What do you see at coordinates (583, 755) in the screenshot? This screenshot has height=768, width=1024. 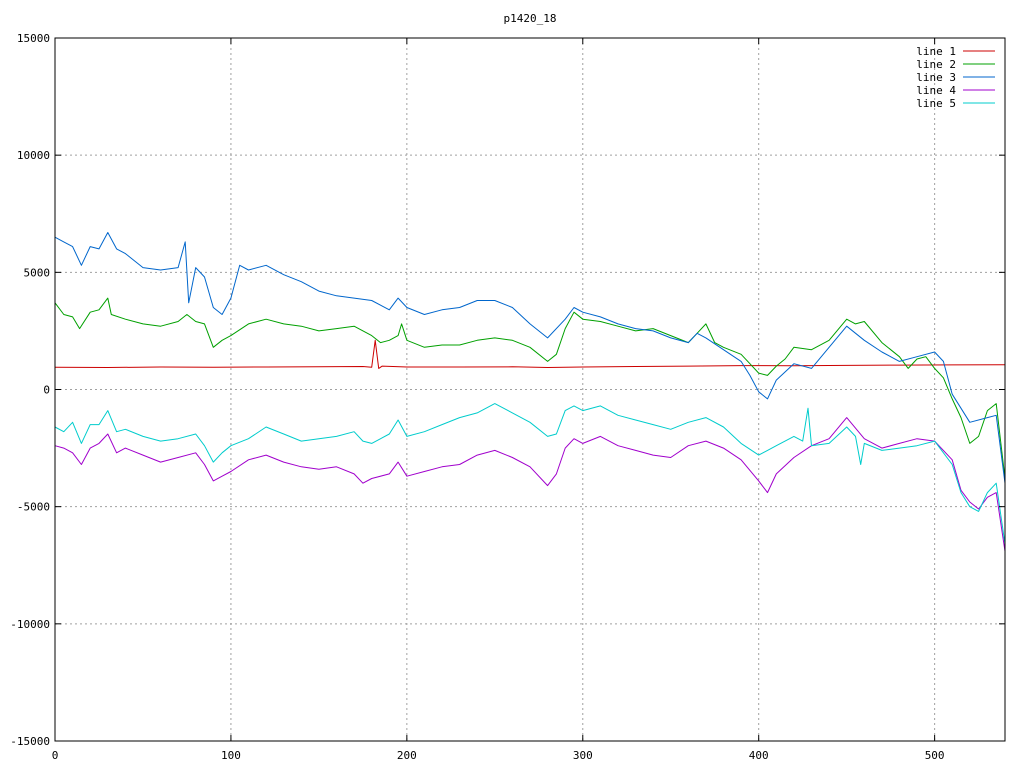 I see `x-tick-label: 300` at bounding box center [583, 755].